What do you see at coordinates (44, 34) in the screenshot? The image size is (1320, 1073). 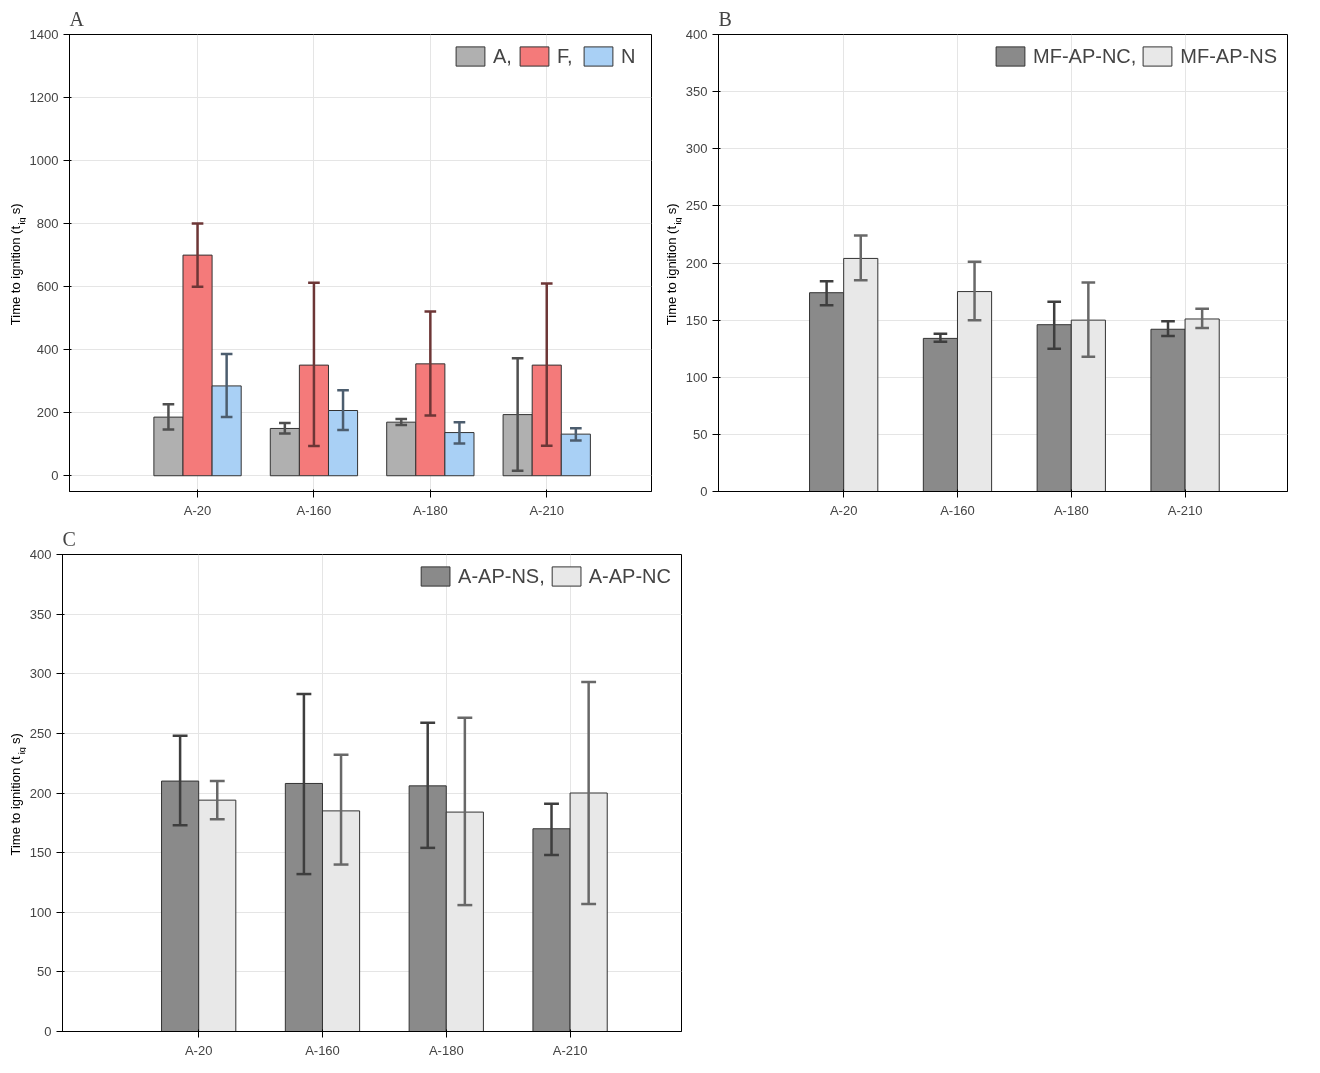 I see `y-tick-label: 1400` at bounding box center [44, 34].